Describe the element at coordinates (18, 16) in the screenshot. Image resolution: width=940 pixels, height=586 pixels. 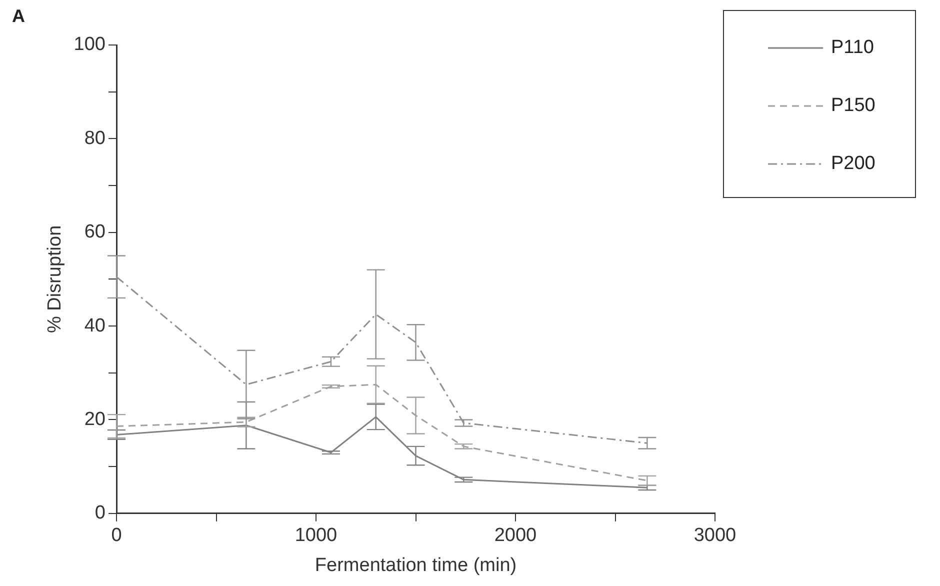
I see `text: A` at that location.